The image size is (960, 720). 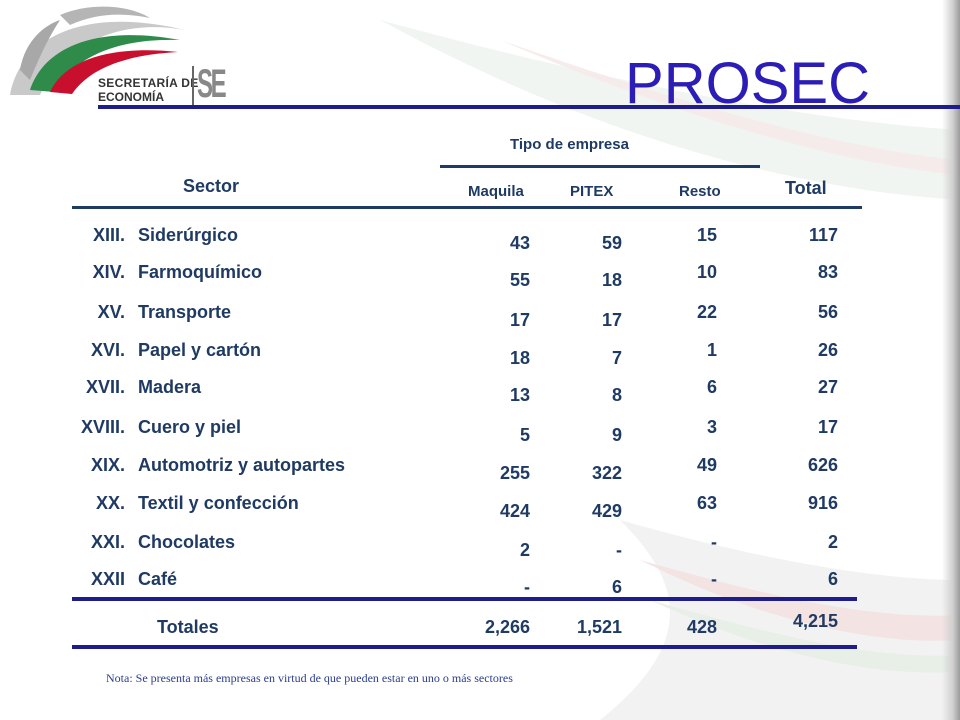 I want to click on sector-roman-numeral: XVIII., so click(x=102, y=427).